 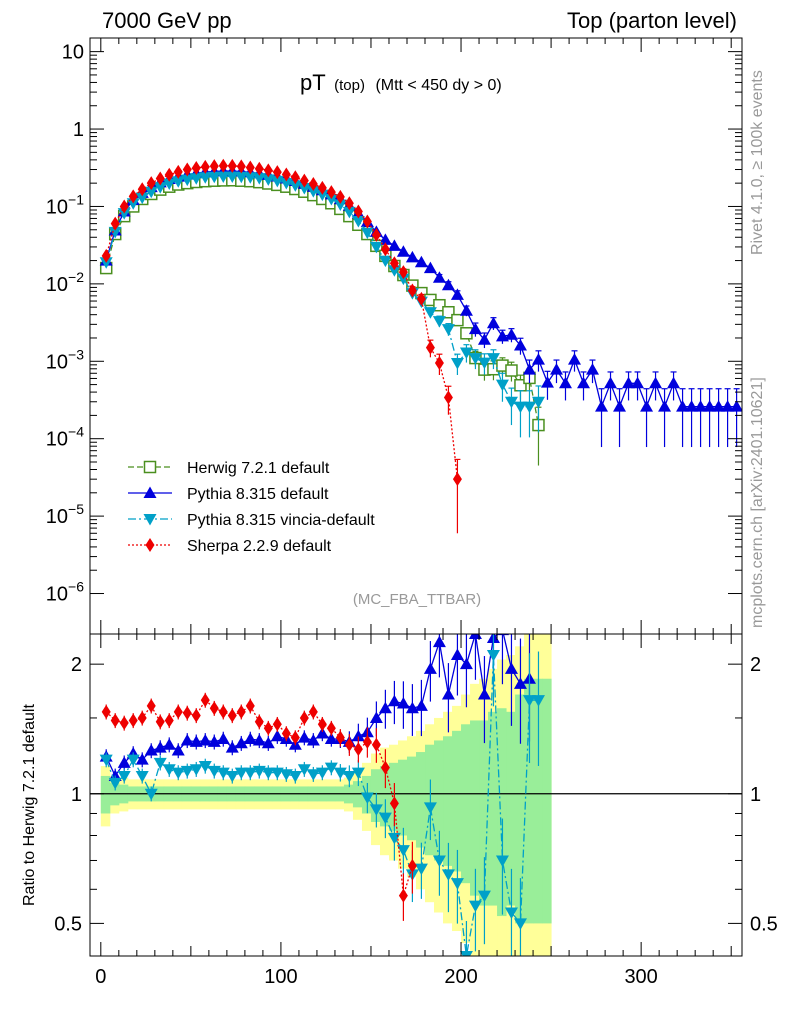 What do you see at coordinates (78, 130) in the screenshot?
I see `y-tick-label: 1` at bounding box center [78, 130].